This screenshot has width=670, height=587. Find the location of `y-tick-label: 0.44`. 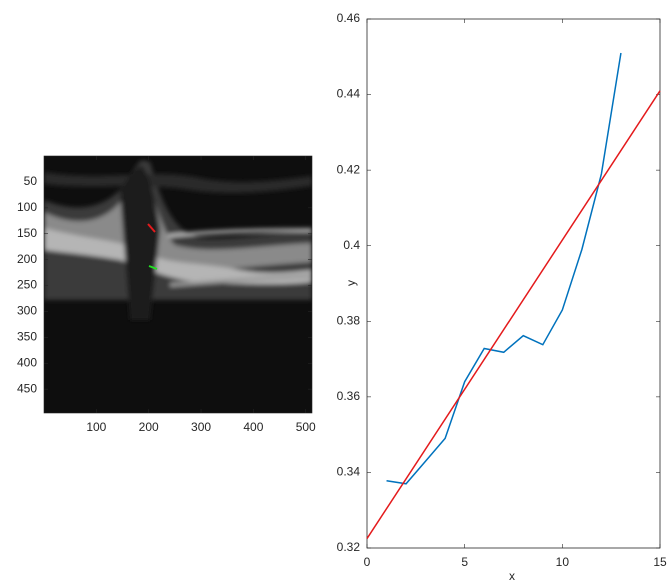

y-tick-label: 0.44 is located at coordinates (349, 94).